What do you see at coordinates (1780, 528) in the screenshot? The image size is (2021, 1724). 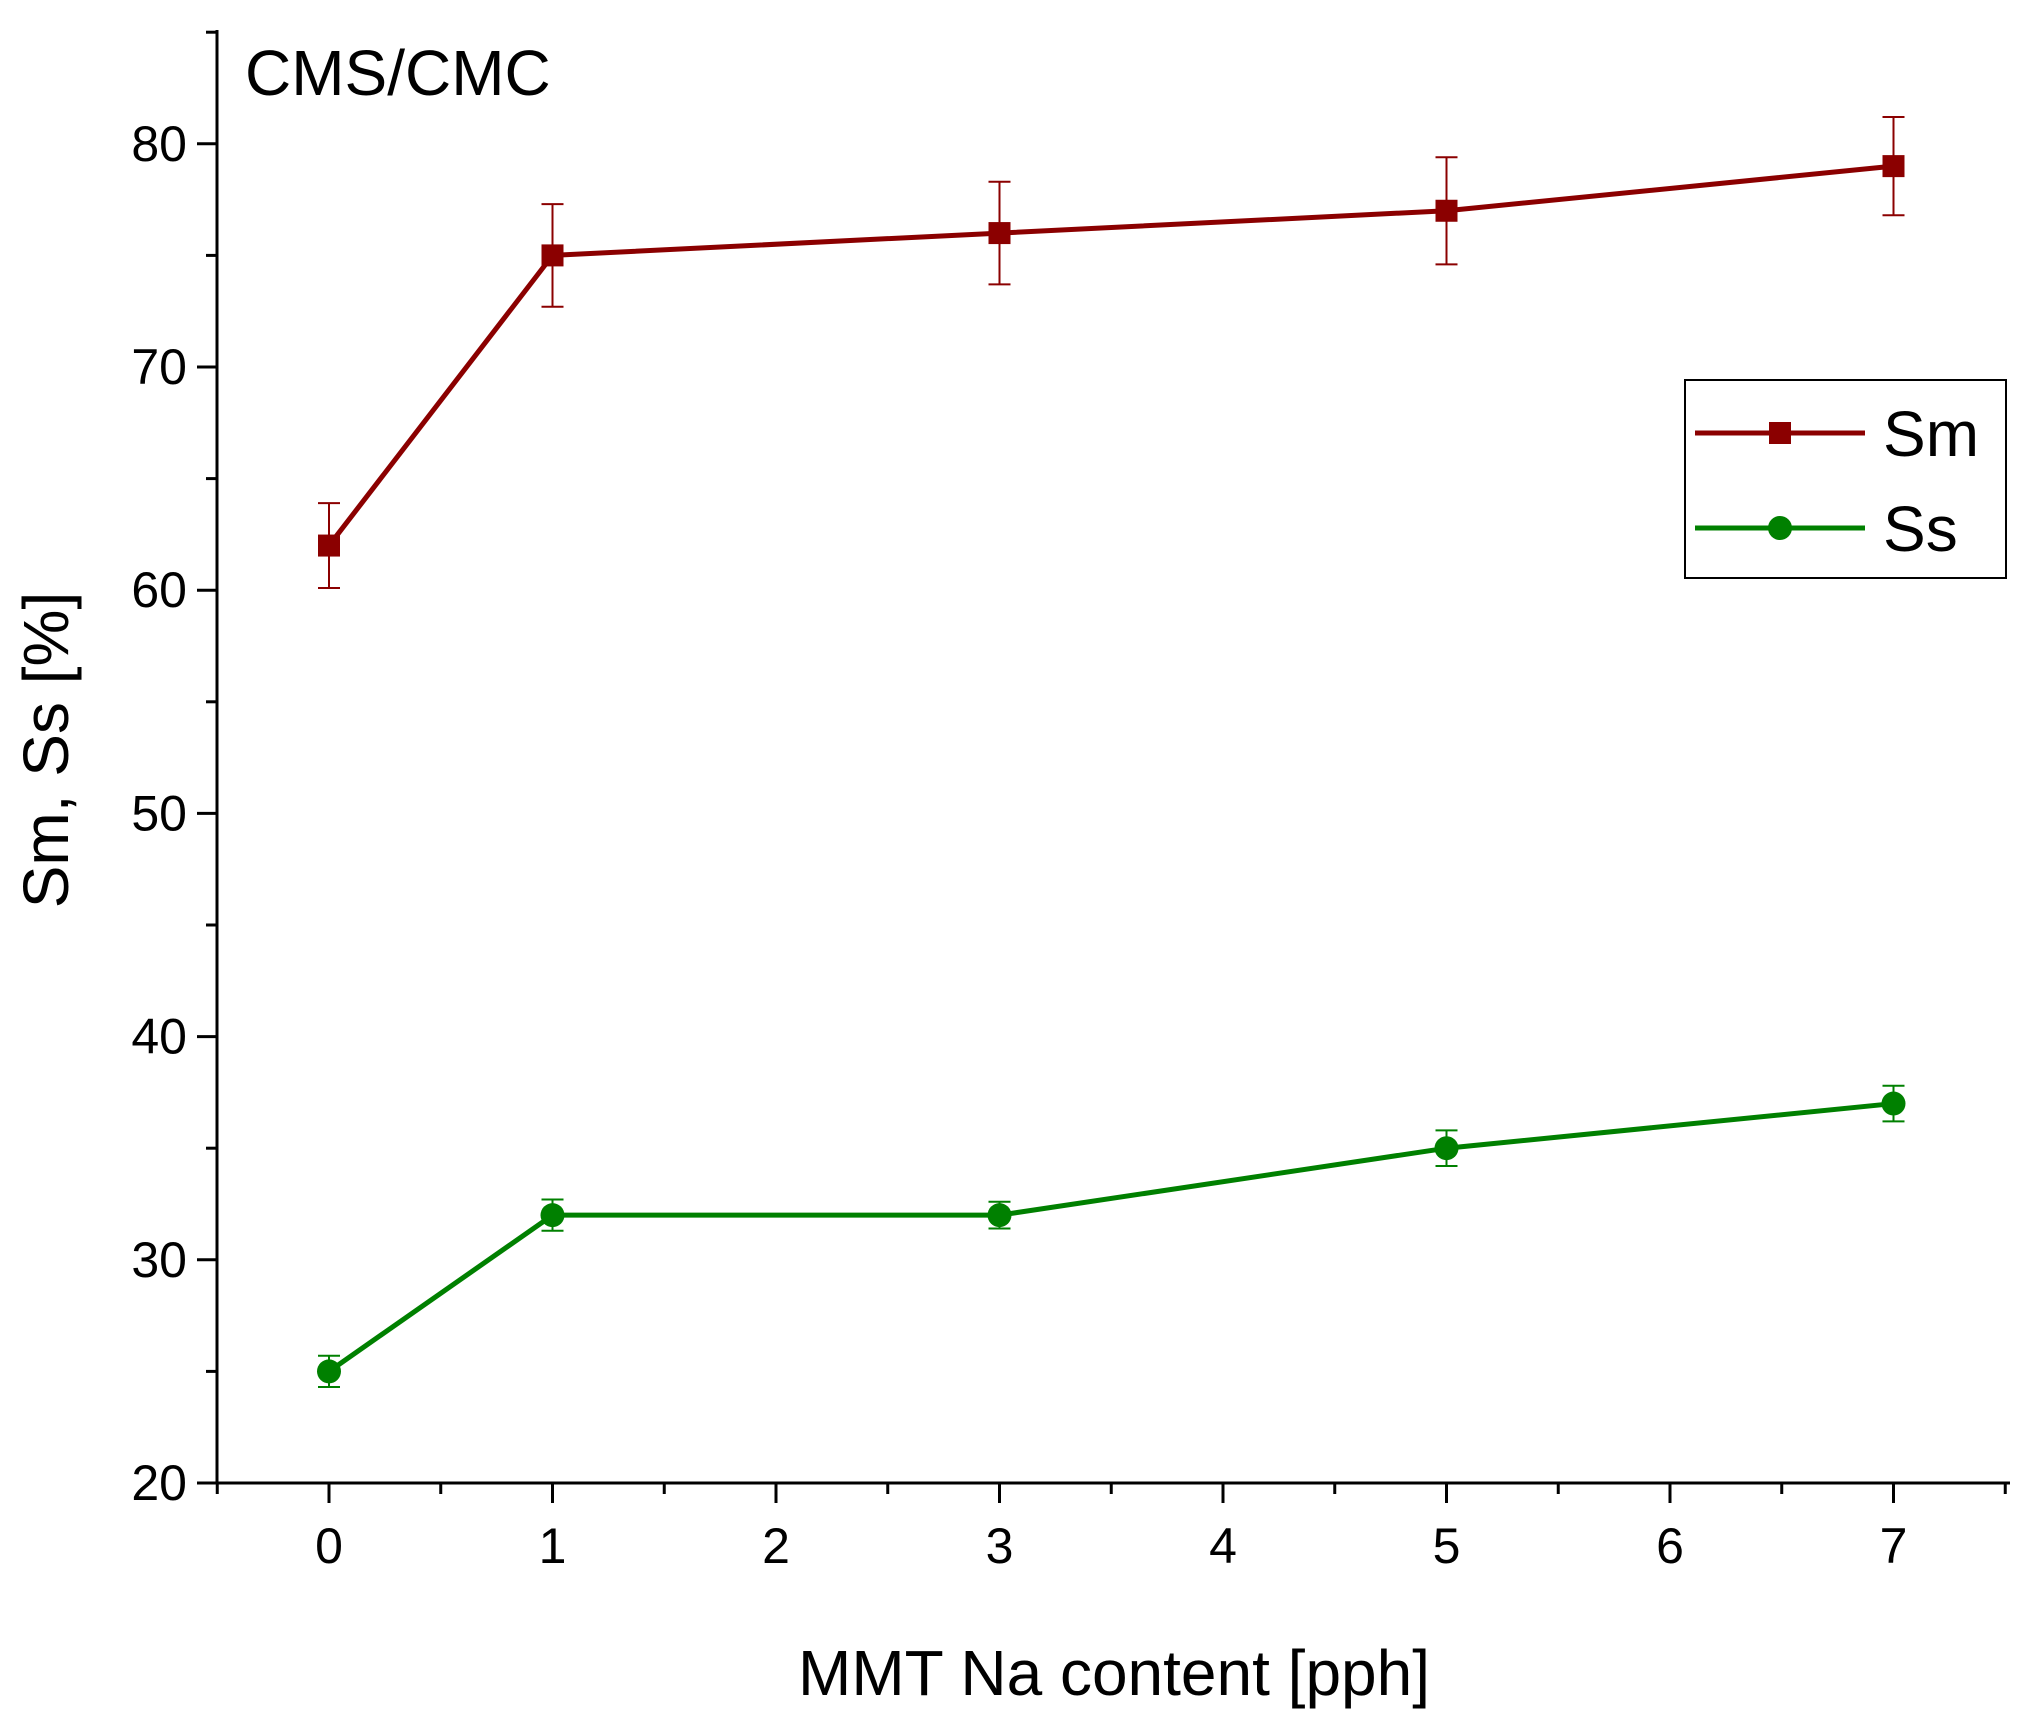 I see `legend-marker-ss` at bounding box center [1780, 528].